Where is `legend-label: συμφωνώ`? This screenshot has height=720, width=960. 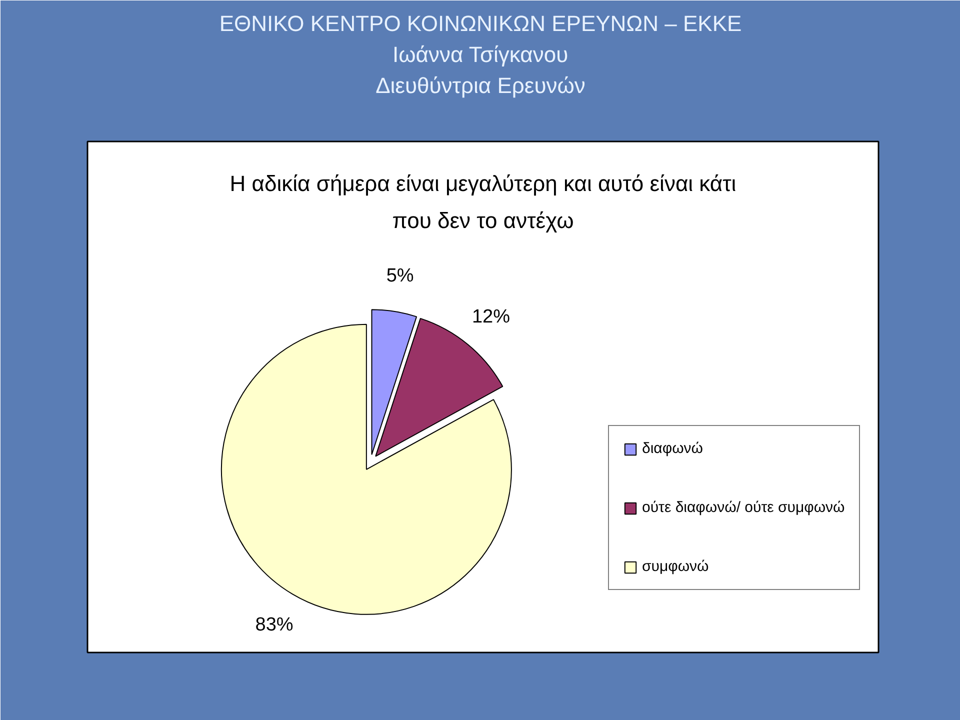
legend-label: συμφωνώ is located at coordinates (675, 566).